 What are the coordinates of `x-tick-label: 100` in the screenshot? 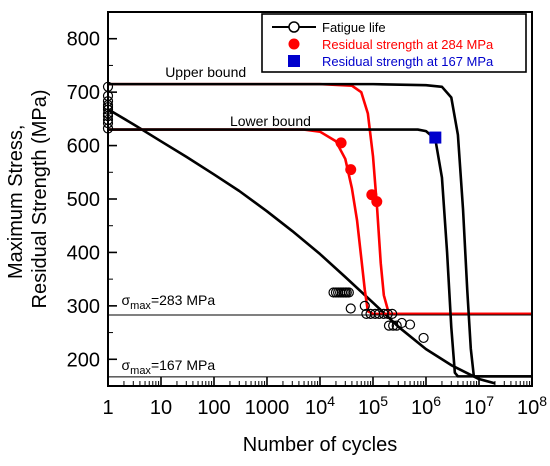 It's located at (213, 408).